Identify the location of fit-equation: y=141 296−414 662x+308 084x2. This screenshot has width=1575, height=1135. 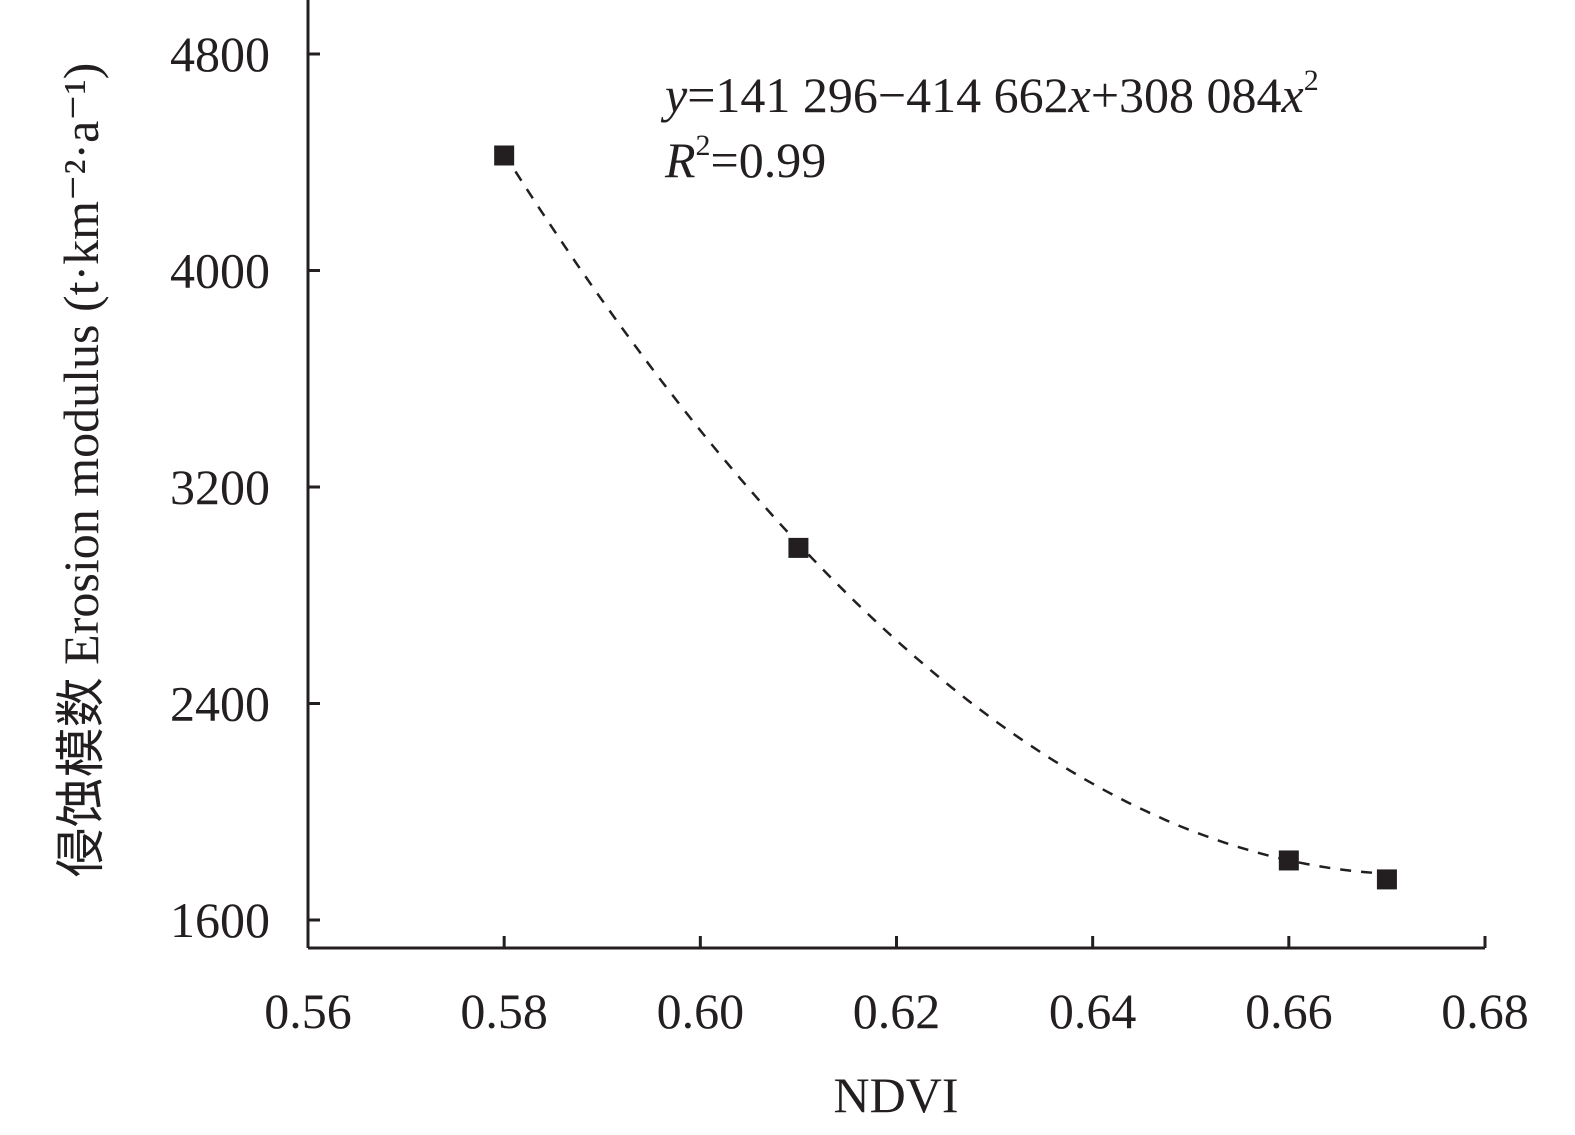
(989, 93).